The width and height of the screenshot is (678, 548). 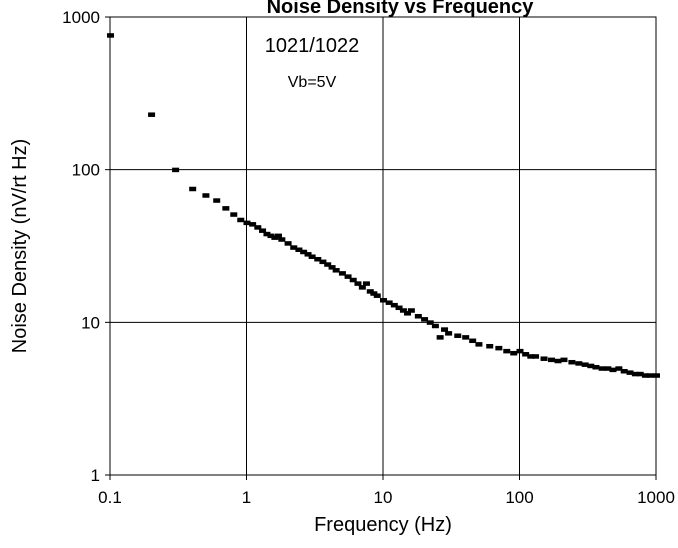 What do you see at coordinates (383, 497) in the screenshot?
I see `x-tick-label: 10` at bounding box center [383, 497].